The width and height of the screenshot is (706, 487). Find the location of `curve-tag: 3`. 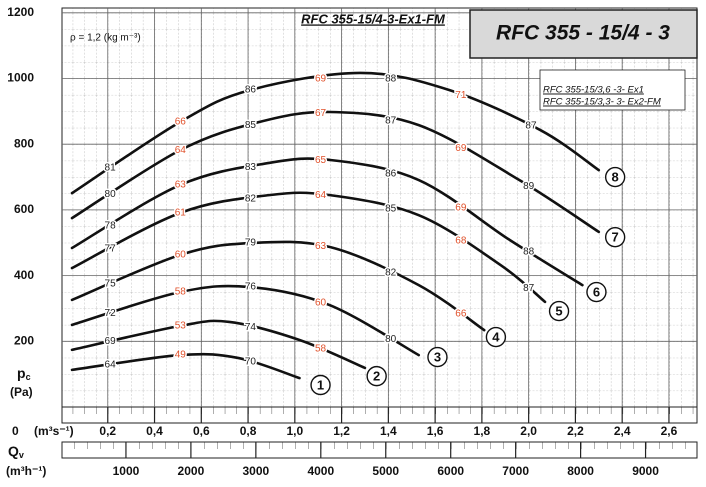

curve-tag: 3 is located at coordinates (437, 357).